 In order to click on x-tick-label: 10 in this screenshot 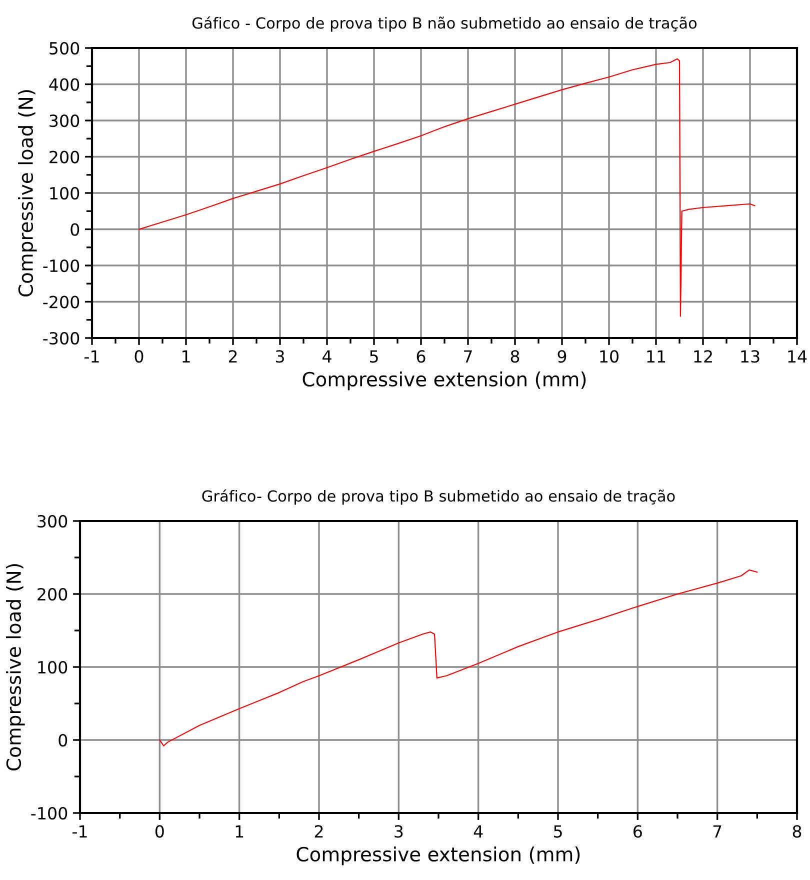, I will do `click(609, 356)`.